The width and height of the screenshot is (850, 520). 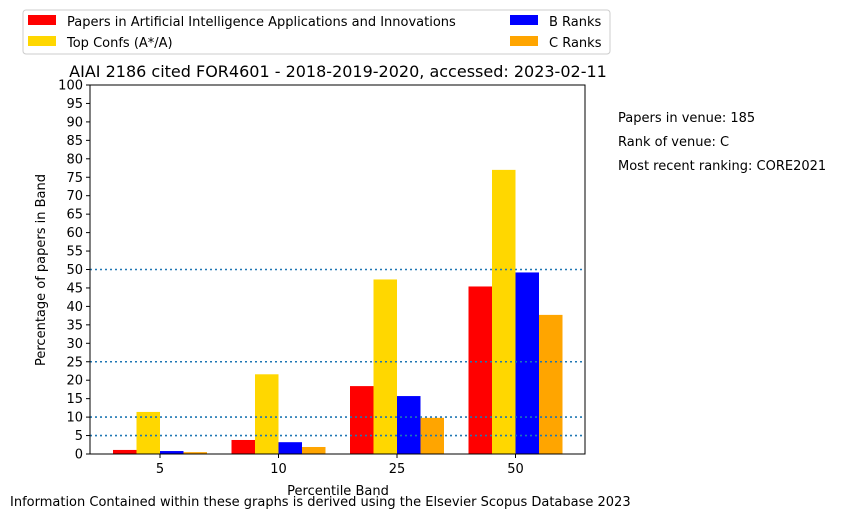 What do you see at coordinates (74, 344) in the screenshot?
I see `y-tick-label: 30` at bounding box center [74, 344].